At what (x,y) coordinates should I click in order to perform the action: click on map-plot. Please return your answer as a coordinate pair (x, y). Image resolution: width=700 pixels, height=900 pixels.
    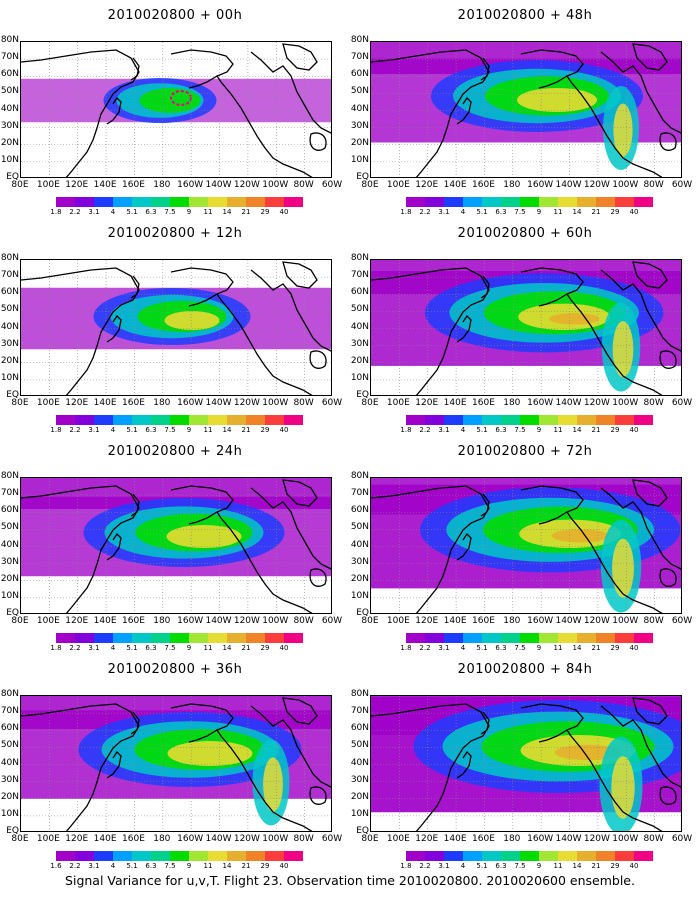
    Looking at the image, I should click on (526, 763).